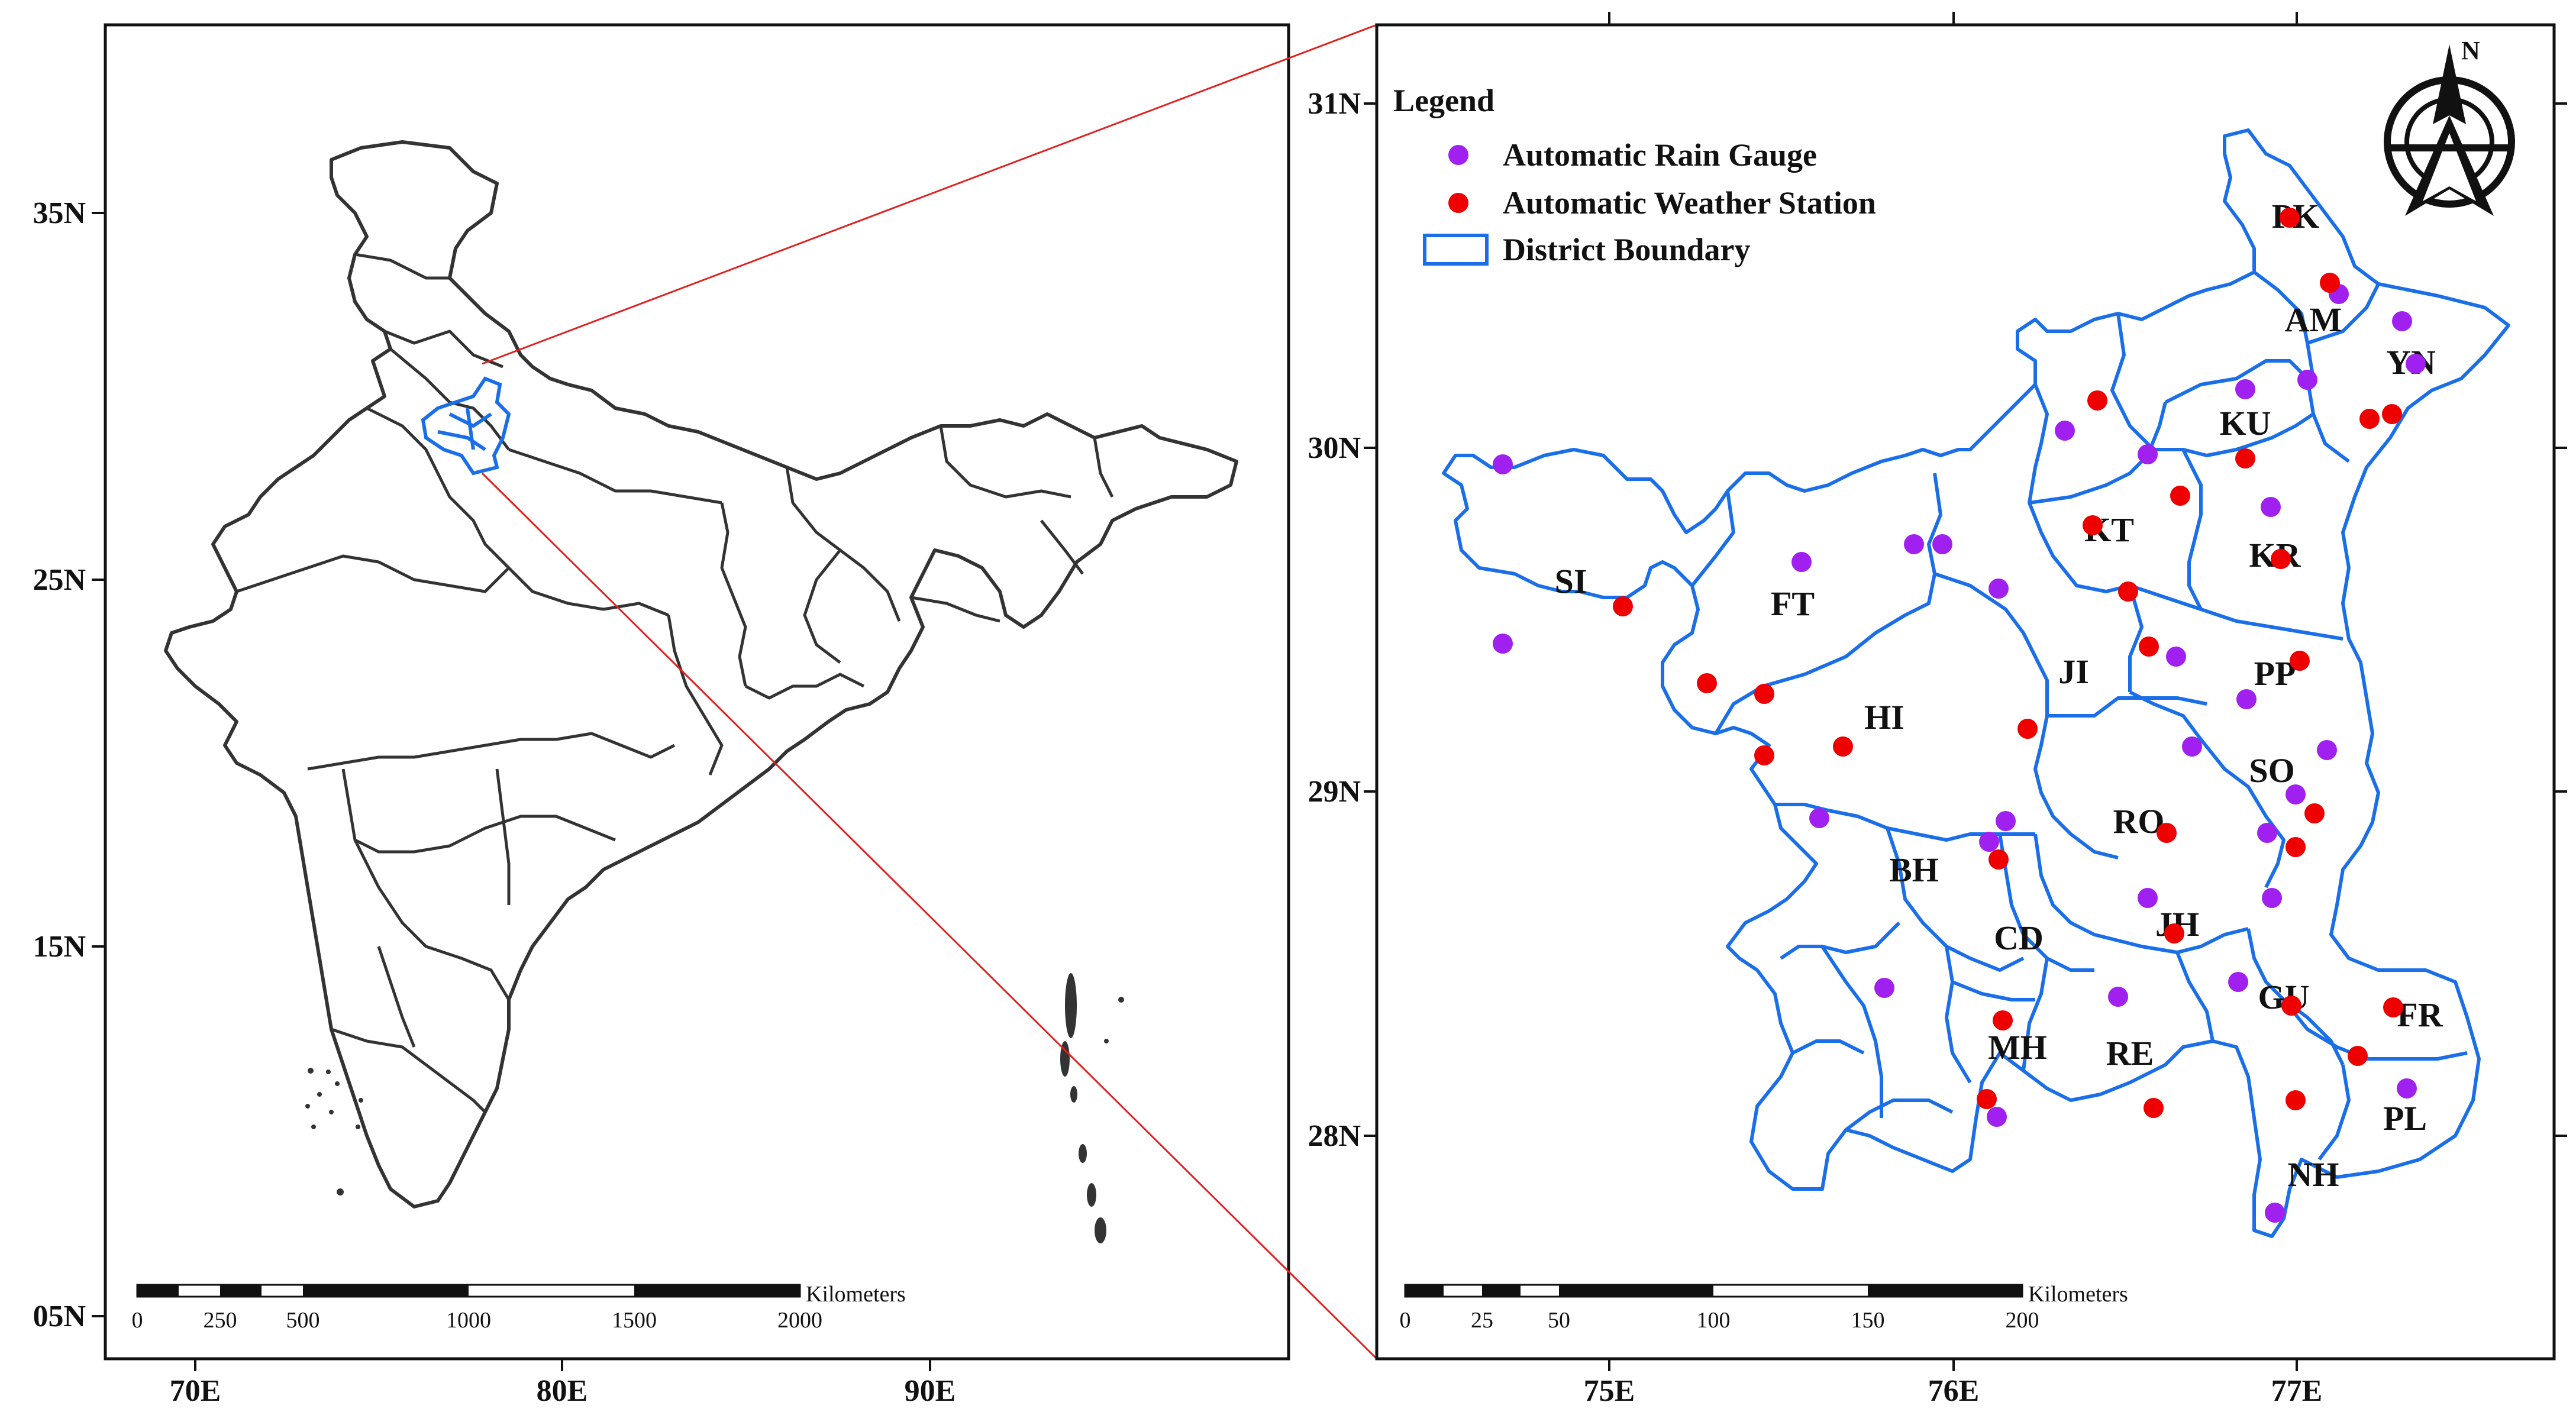 The width and height of the screenshot is (2576, 1412). Describe the element at coordinates (1714, 1320) in the screenshot. I see `haryana-scale-label: 100` at that location.